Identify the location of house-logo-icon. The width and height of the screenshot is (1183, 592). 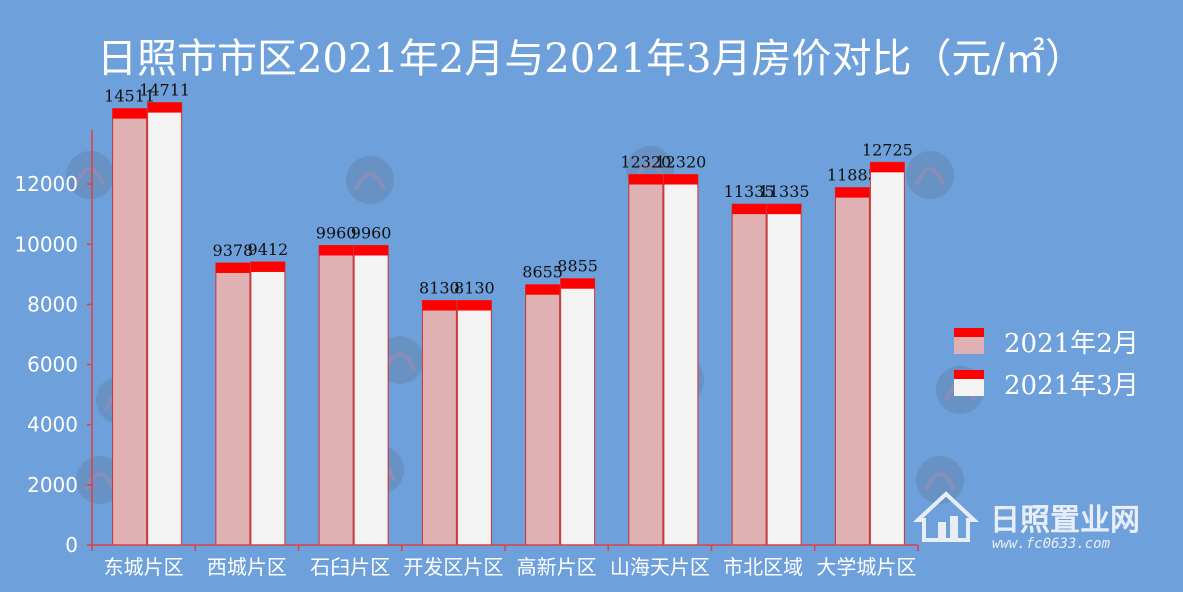
(946, 516).